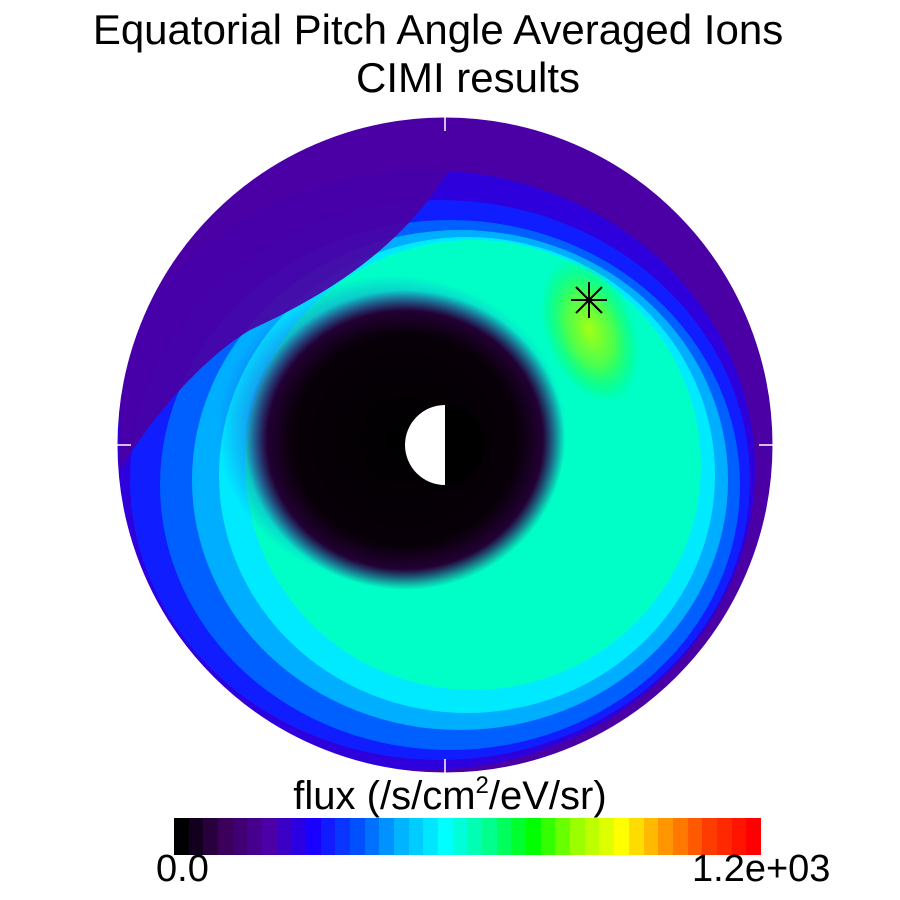  I want to click on asterisk-marker, so click(589, 300).